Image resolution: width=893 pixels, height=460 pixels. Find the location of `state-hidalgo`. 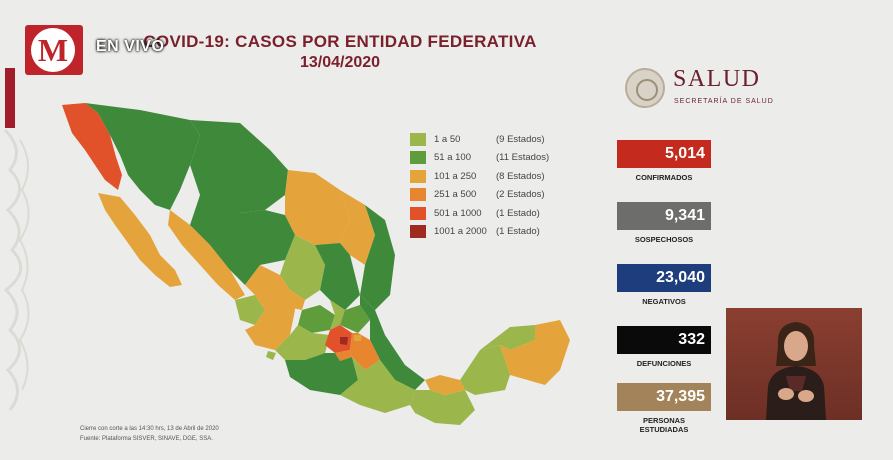

state-hidalgo is located at coordinates (355, 319).